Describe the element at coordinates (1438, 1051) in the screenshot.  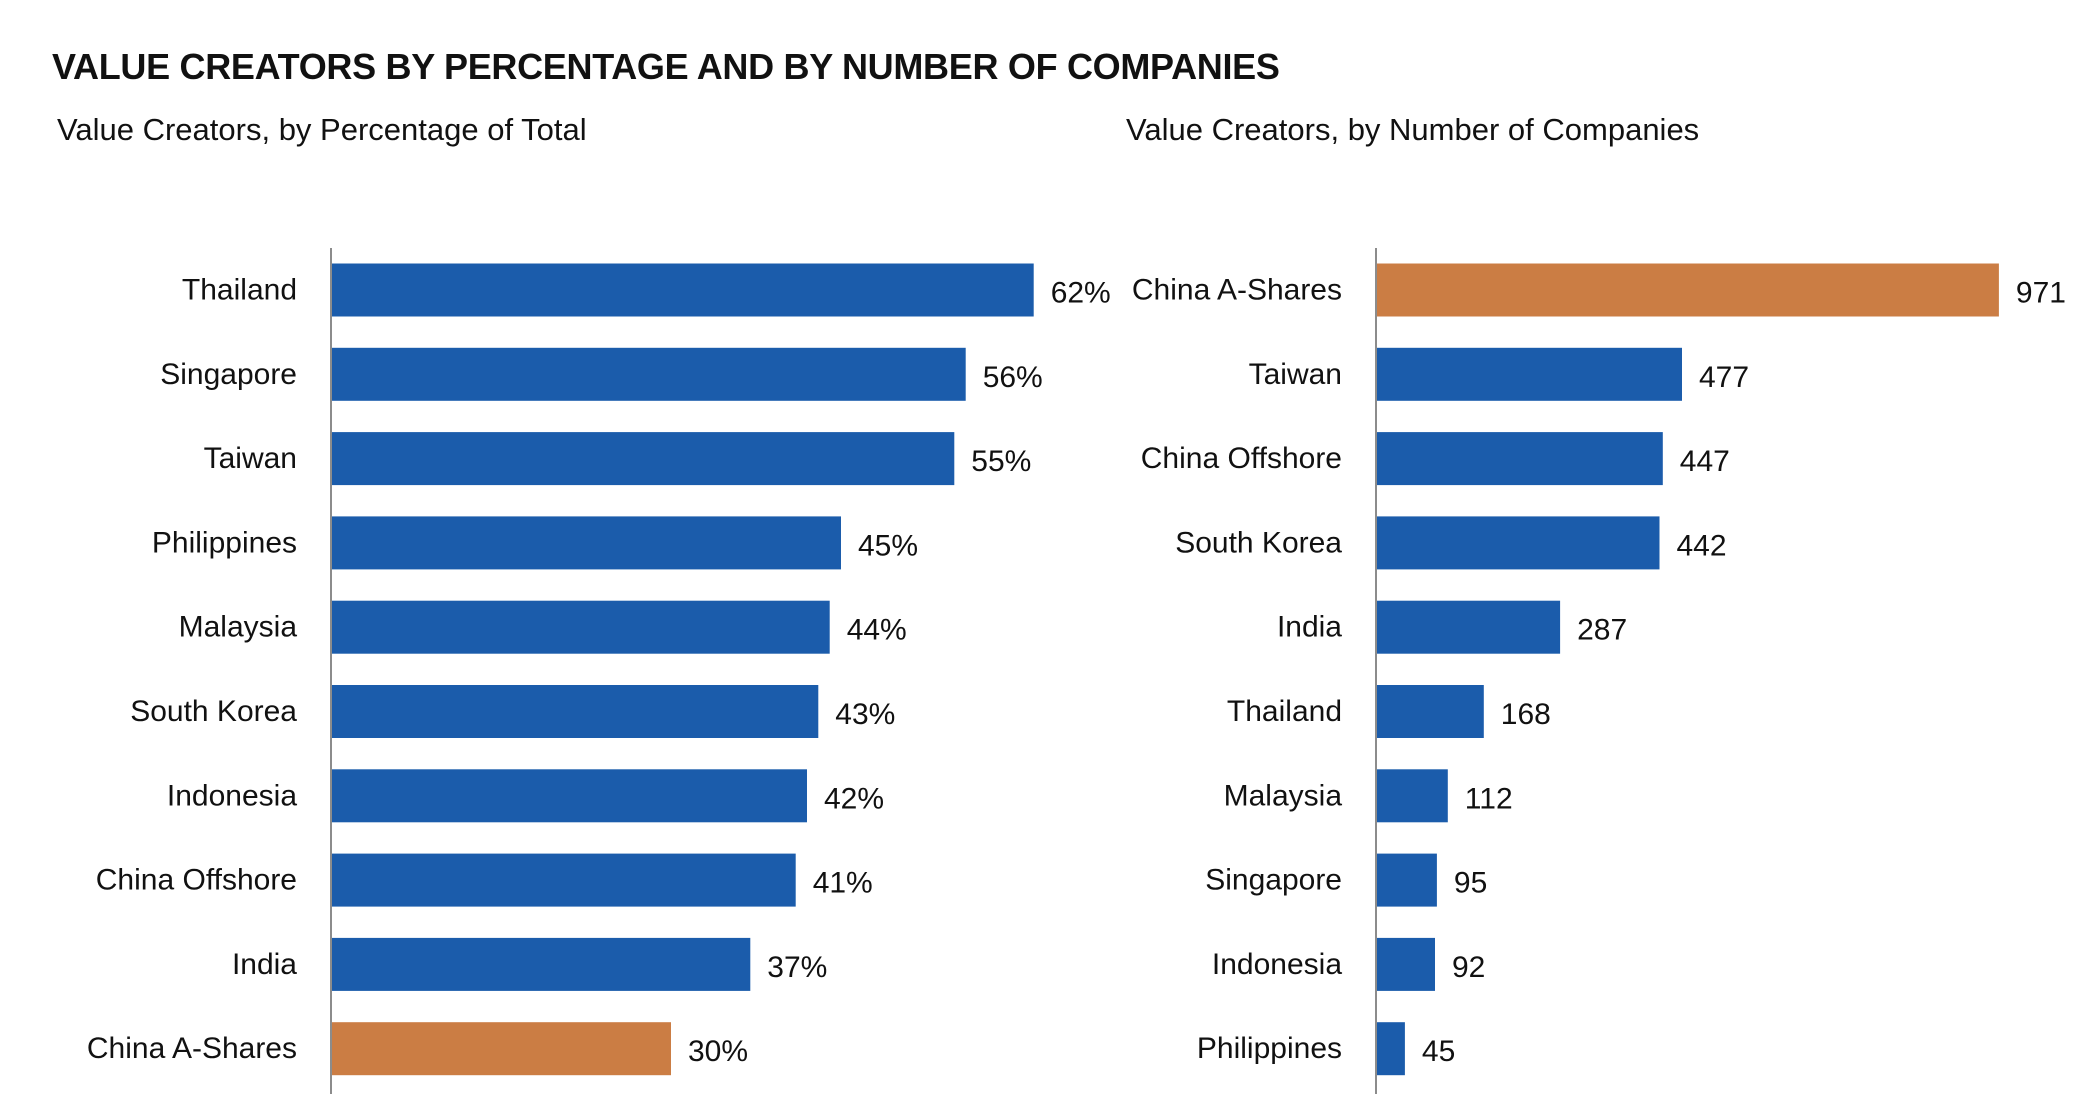
I see `count-value-label: 45` at that location.